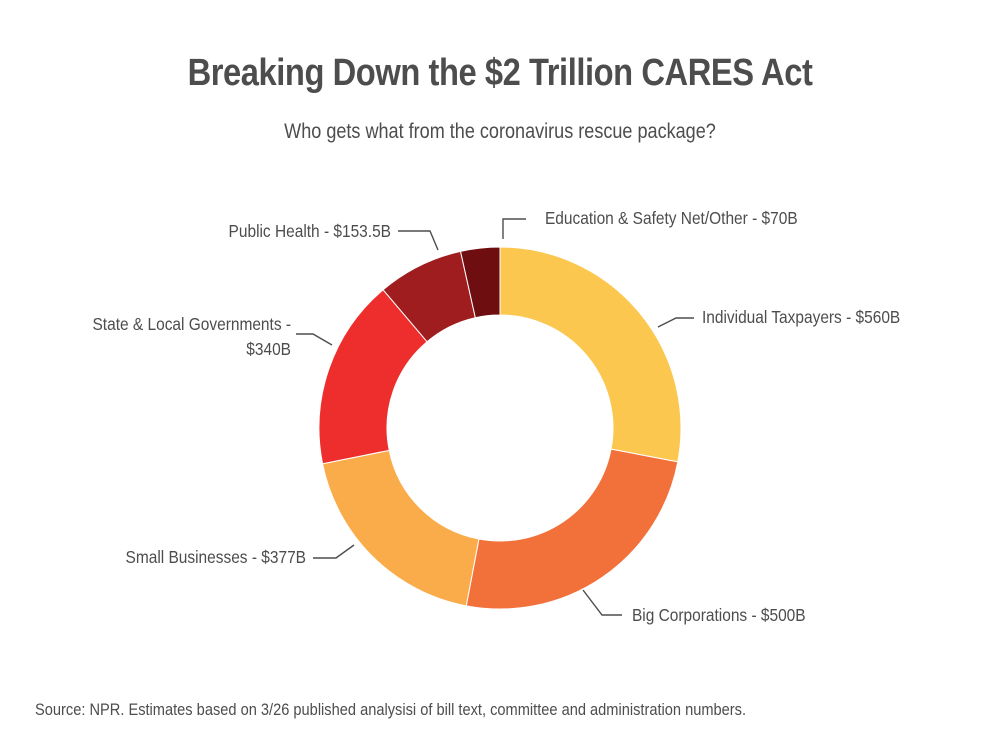 This screenshot has width=1000, height=750. What do you see at coordinates (500, 73) in the screenshot?
I see `chart-title: Breaking Down the $2 Trillion CARES Act` at bounding box center [500, 73].